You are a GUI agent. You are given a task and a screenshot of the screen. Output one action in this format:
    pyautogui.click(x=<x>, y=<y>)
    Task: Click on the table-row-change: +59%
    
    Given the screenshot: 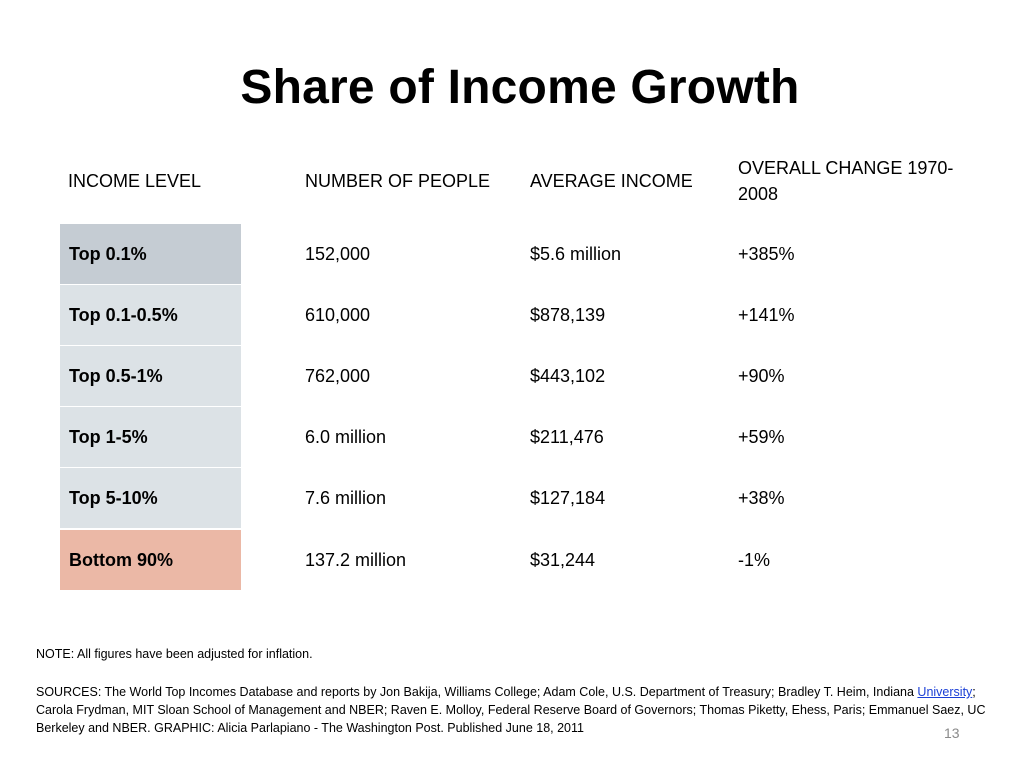 What is the action you would take?
    pyautogui.click(x=761, y=437)
    